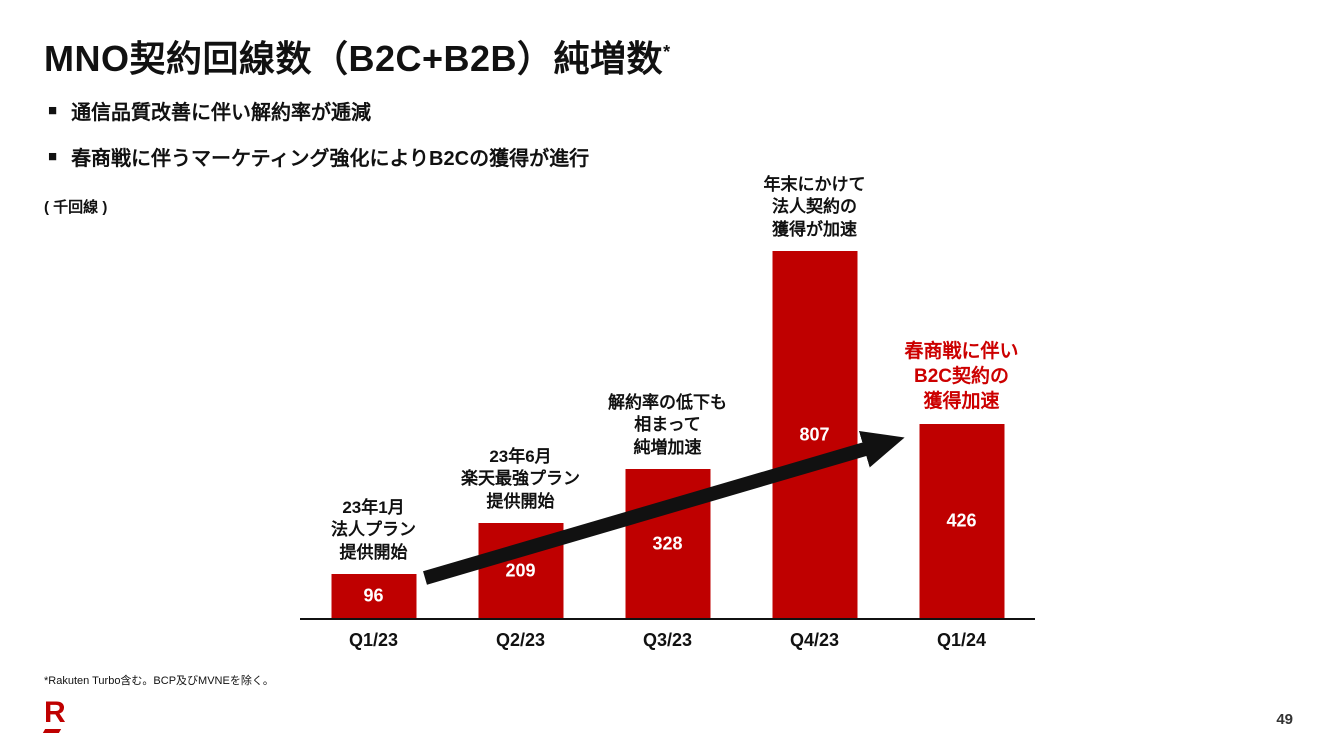 The width and height of the screenshot is (1333, 750). Describe the element at coordinates (373, 640) in the screenshot. I see `x-axis-label-q1-23: Q1/23` at that location.